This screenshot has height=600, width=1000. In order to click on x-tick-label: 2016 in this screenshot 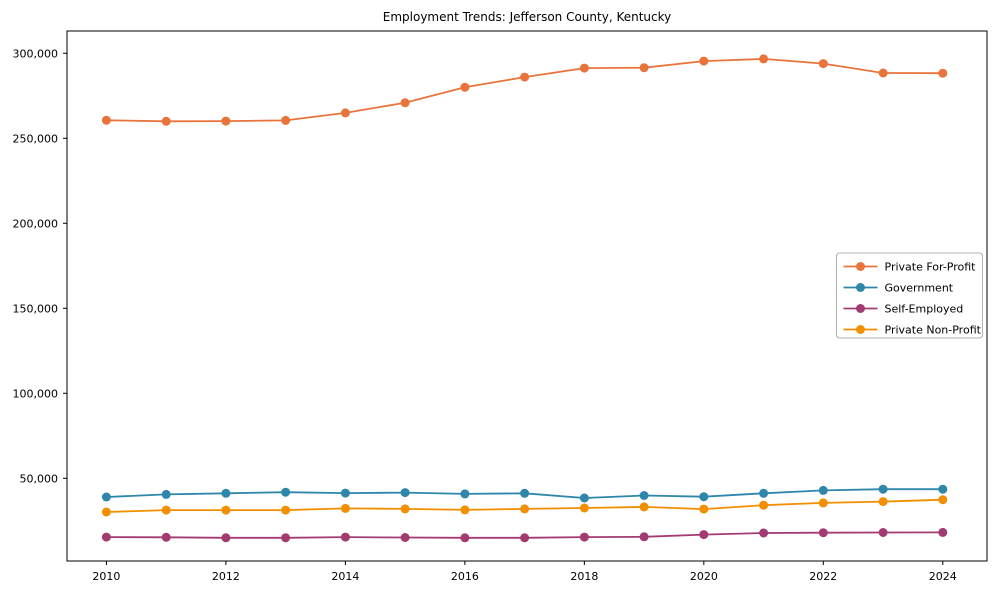, I will do `click(465, 576)`.